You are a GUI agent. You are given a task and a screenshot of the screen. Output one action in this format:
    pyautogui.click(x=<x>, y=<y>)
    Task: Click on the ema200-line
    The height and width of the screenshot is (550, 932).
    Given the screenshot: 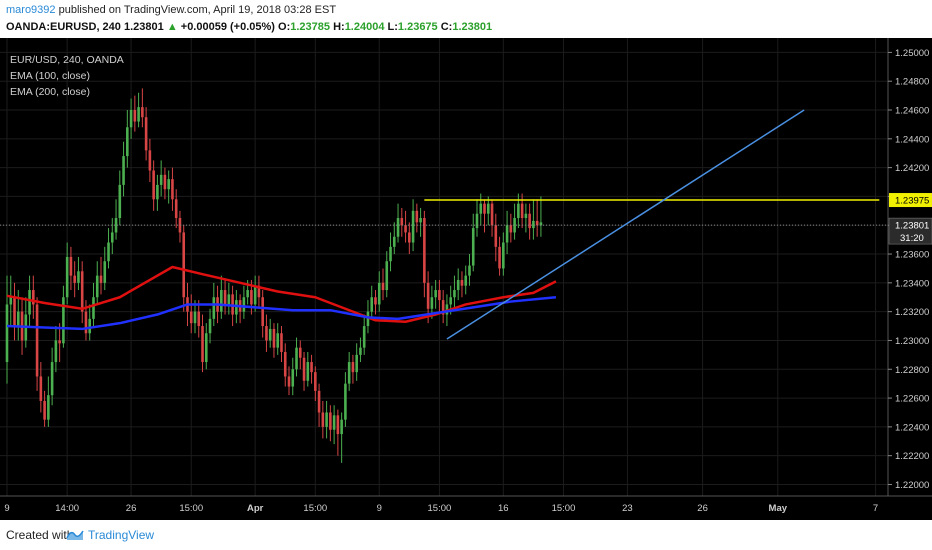 What is the action you would take?
    pyautogui.click(x=281, y=313)
    